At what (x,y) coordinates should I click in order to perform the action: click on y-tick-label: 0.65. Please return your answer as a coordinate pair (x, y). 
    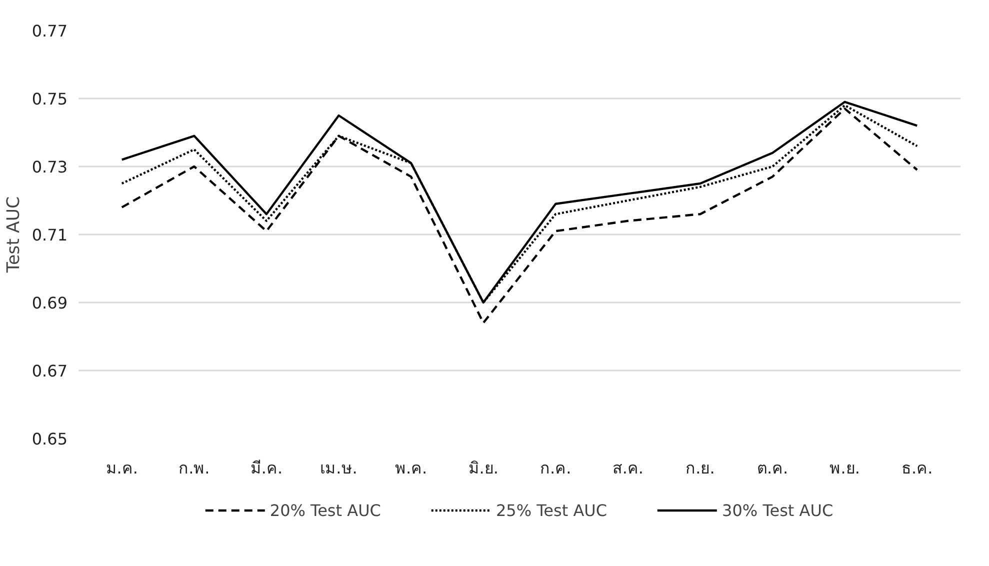
    Looking at the image, I should click on (50, 439).